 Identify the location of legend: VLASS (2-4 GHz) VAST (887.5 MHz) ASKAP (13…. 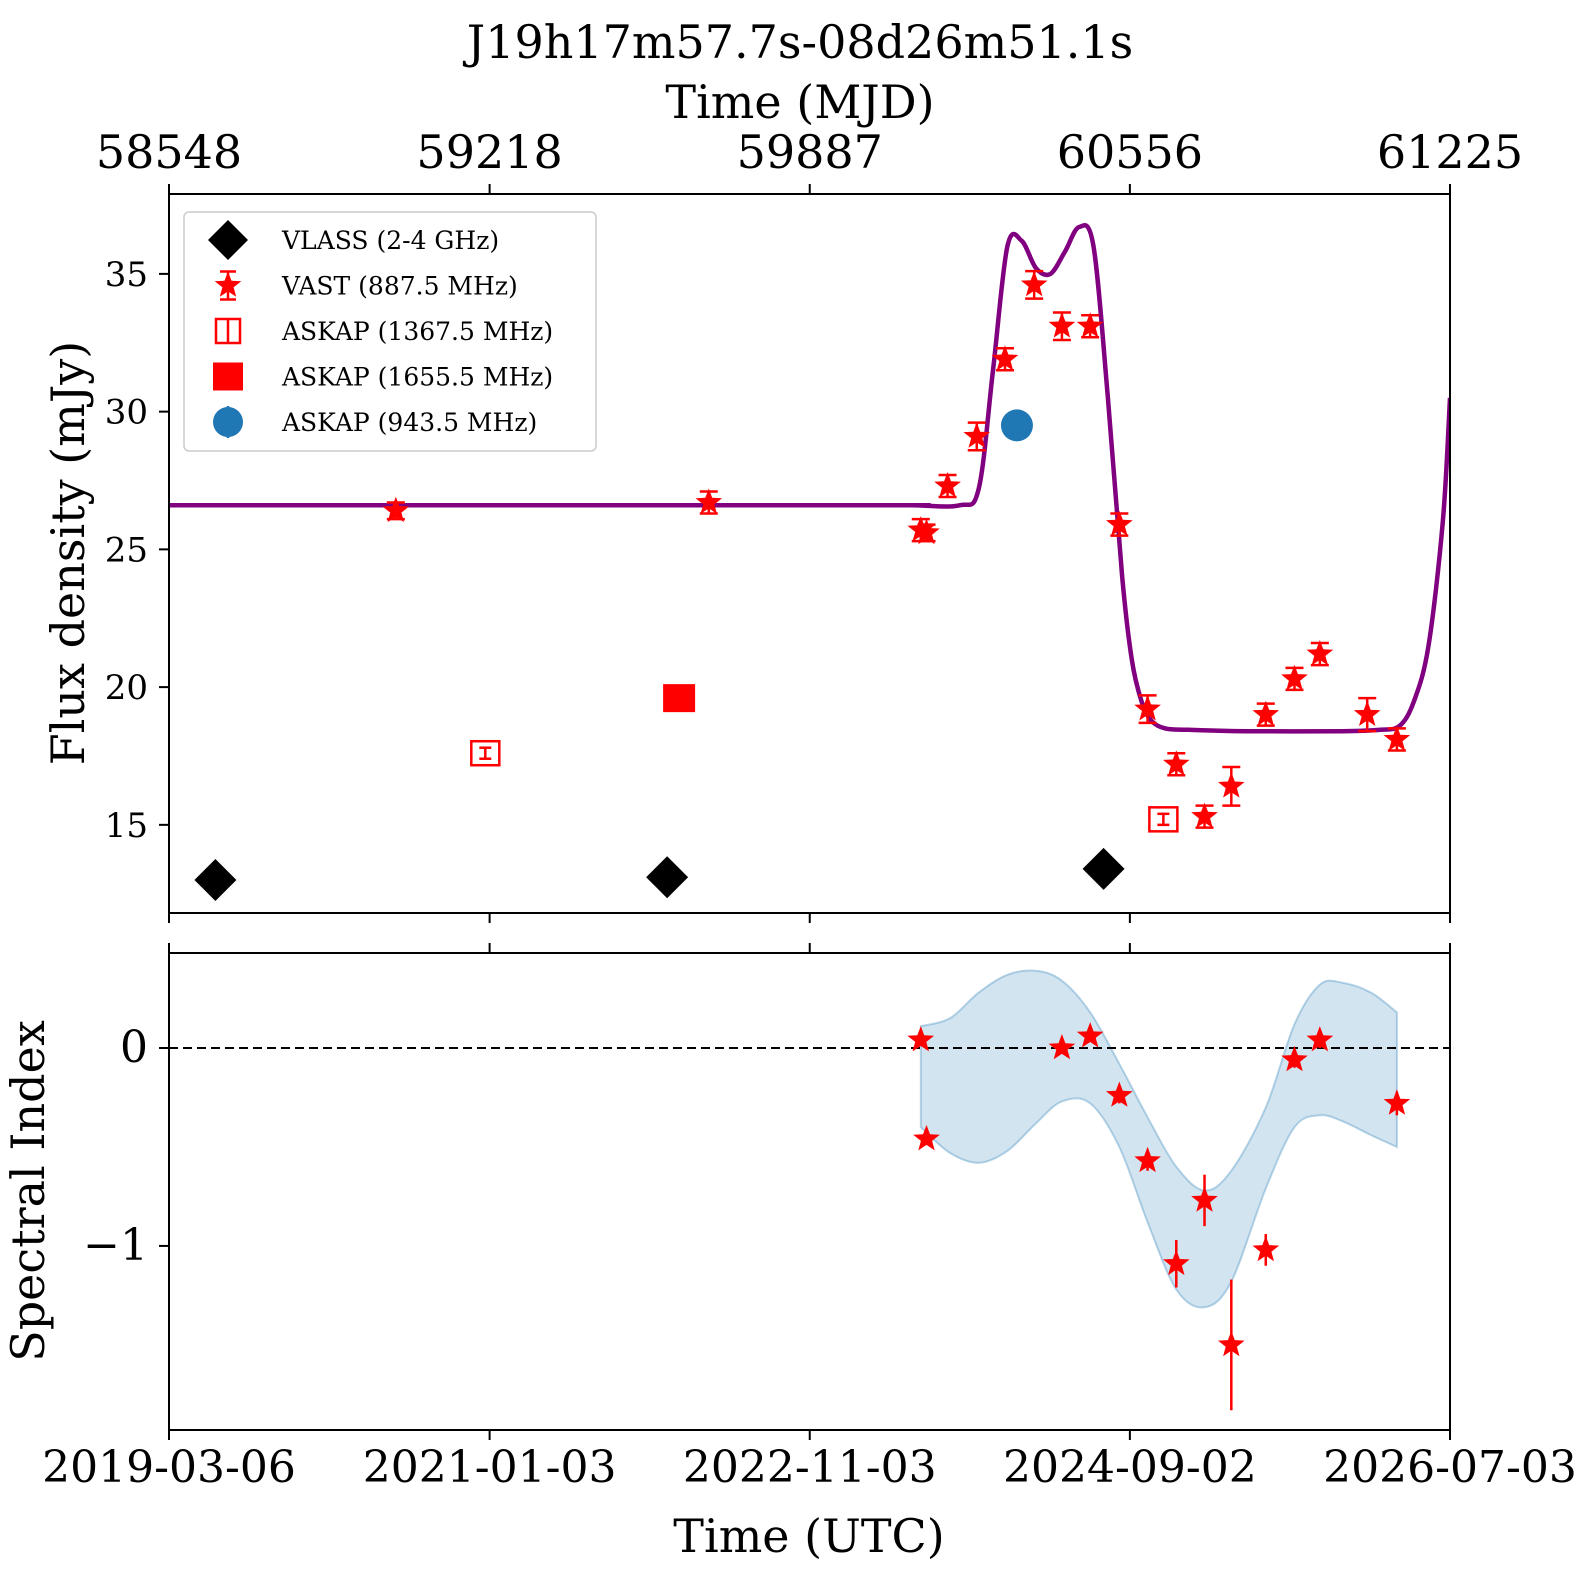
(390, 331).